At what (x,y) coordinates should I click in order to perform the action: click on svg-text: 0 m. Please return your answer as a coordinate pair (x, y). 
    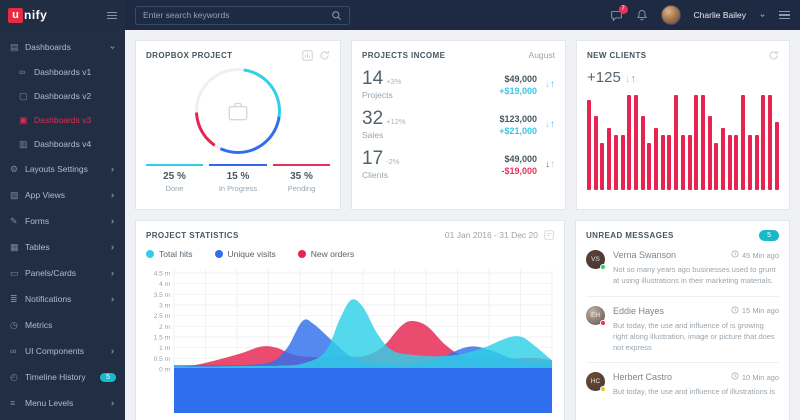
    Looking at the image, I should click on (164, 370).